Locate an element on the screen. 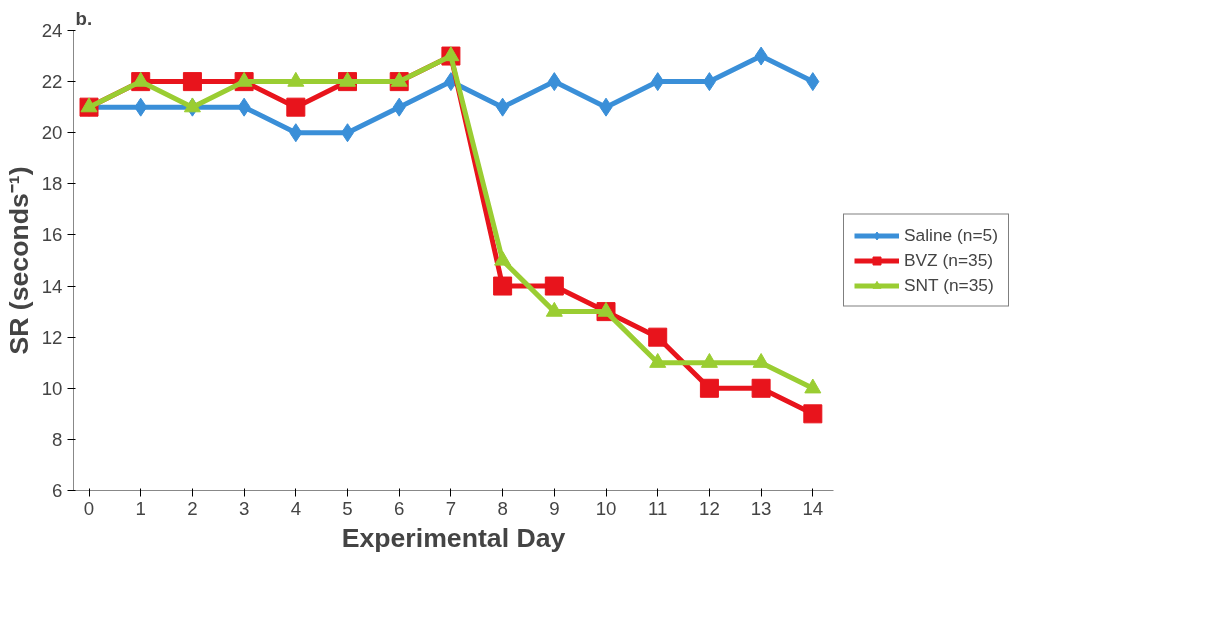  y-tick-label: 20 is located at coordinates (52, 133).